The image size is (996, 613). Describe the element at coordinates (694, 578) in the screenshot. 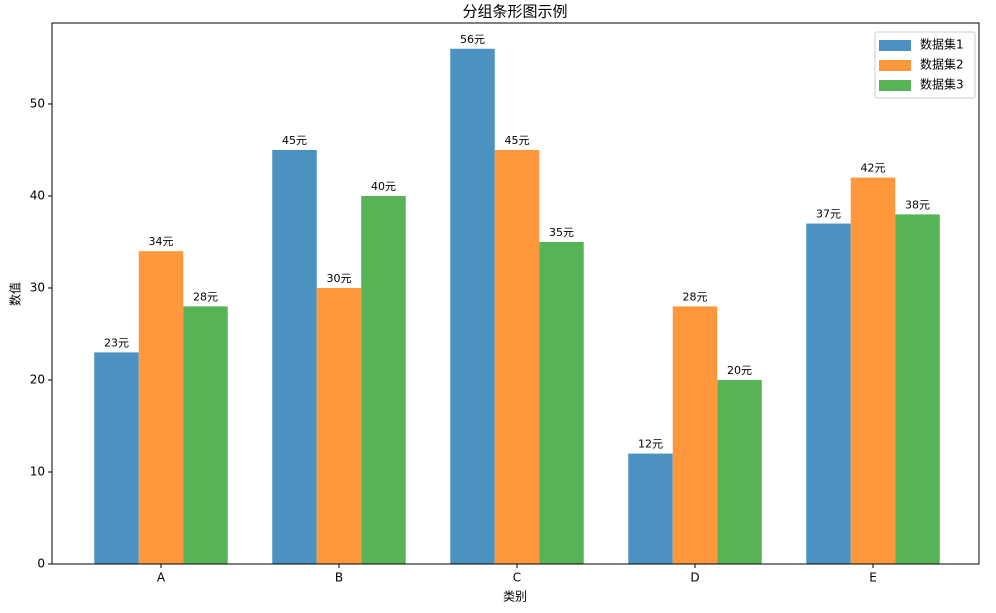

I see `x-tick-label: D` at that location.